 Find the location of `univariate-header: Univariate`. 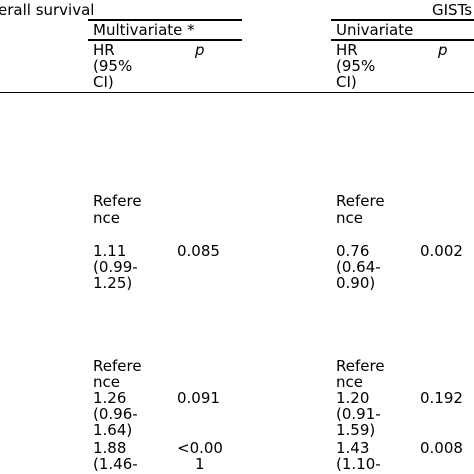

univariate-header: Univariate is located at coordinates (375, 30).